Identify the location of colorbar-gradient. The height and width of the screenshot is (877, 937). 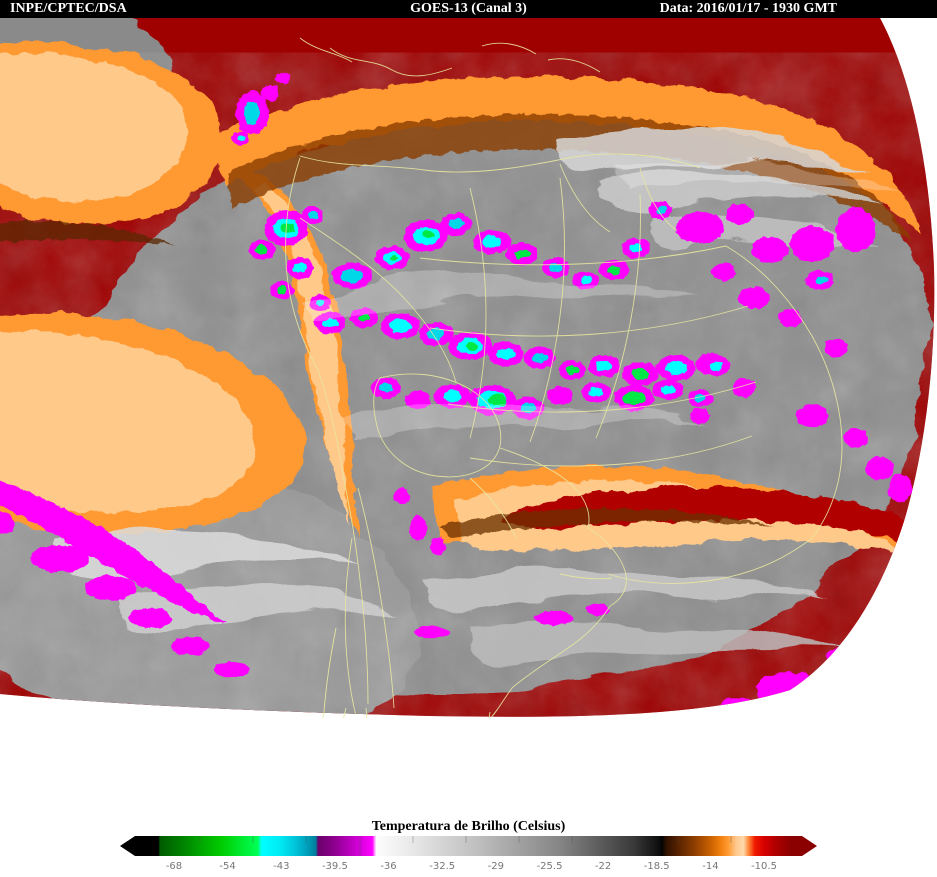
(469, 846).